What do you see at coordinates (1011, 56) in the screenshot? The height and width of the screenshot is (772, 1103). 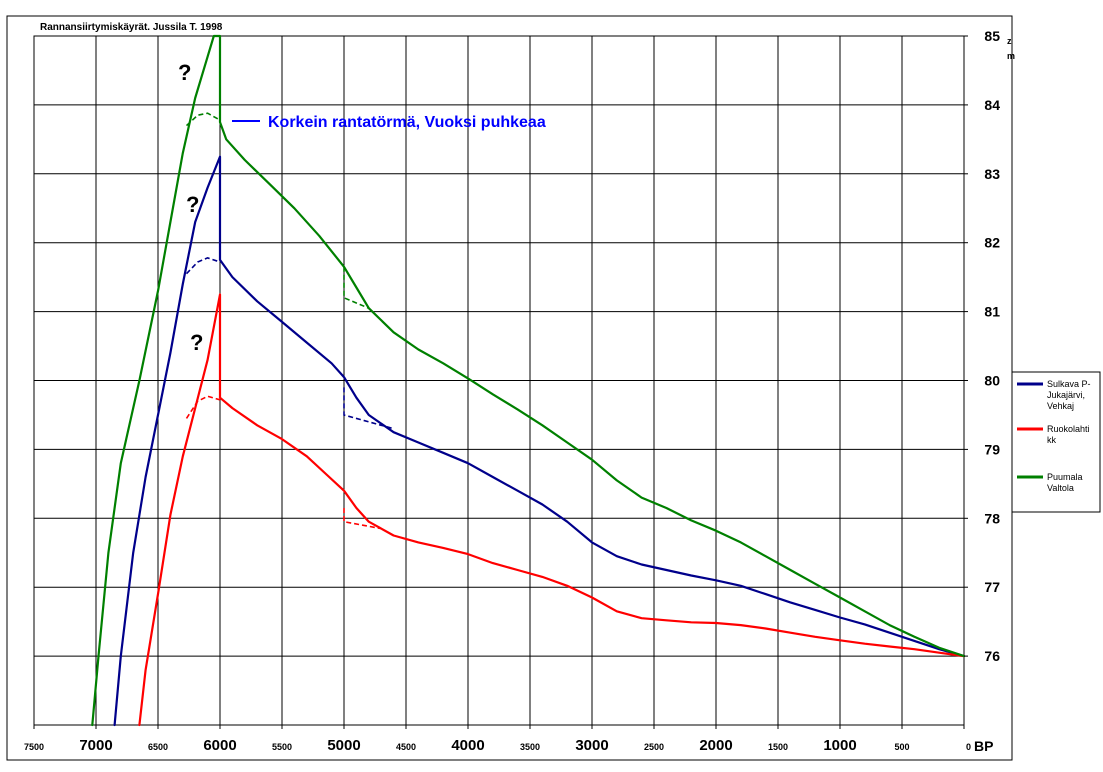 I see `y-axis-unit-m: m` at bounding box center [1011, 56].